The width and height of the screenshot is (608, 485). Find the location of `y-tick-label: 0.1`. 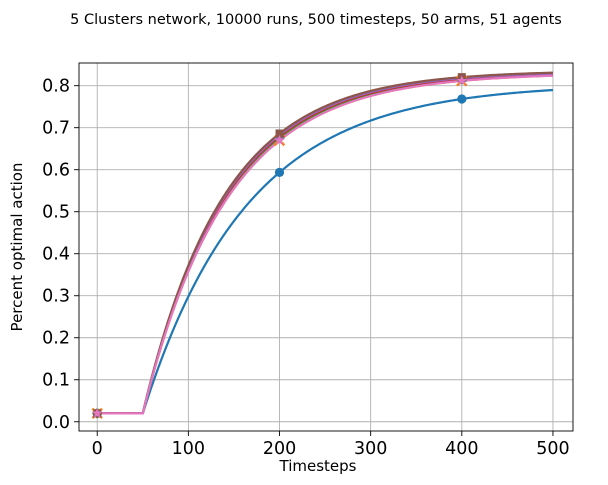

y-tick-label: 0.1 is located at coordinates (56, 381).